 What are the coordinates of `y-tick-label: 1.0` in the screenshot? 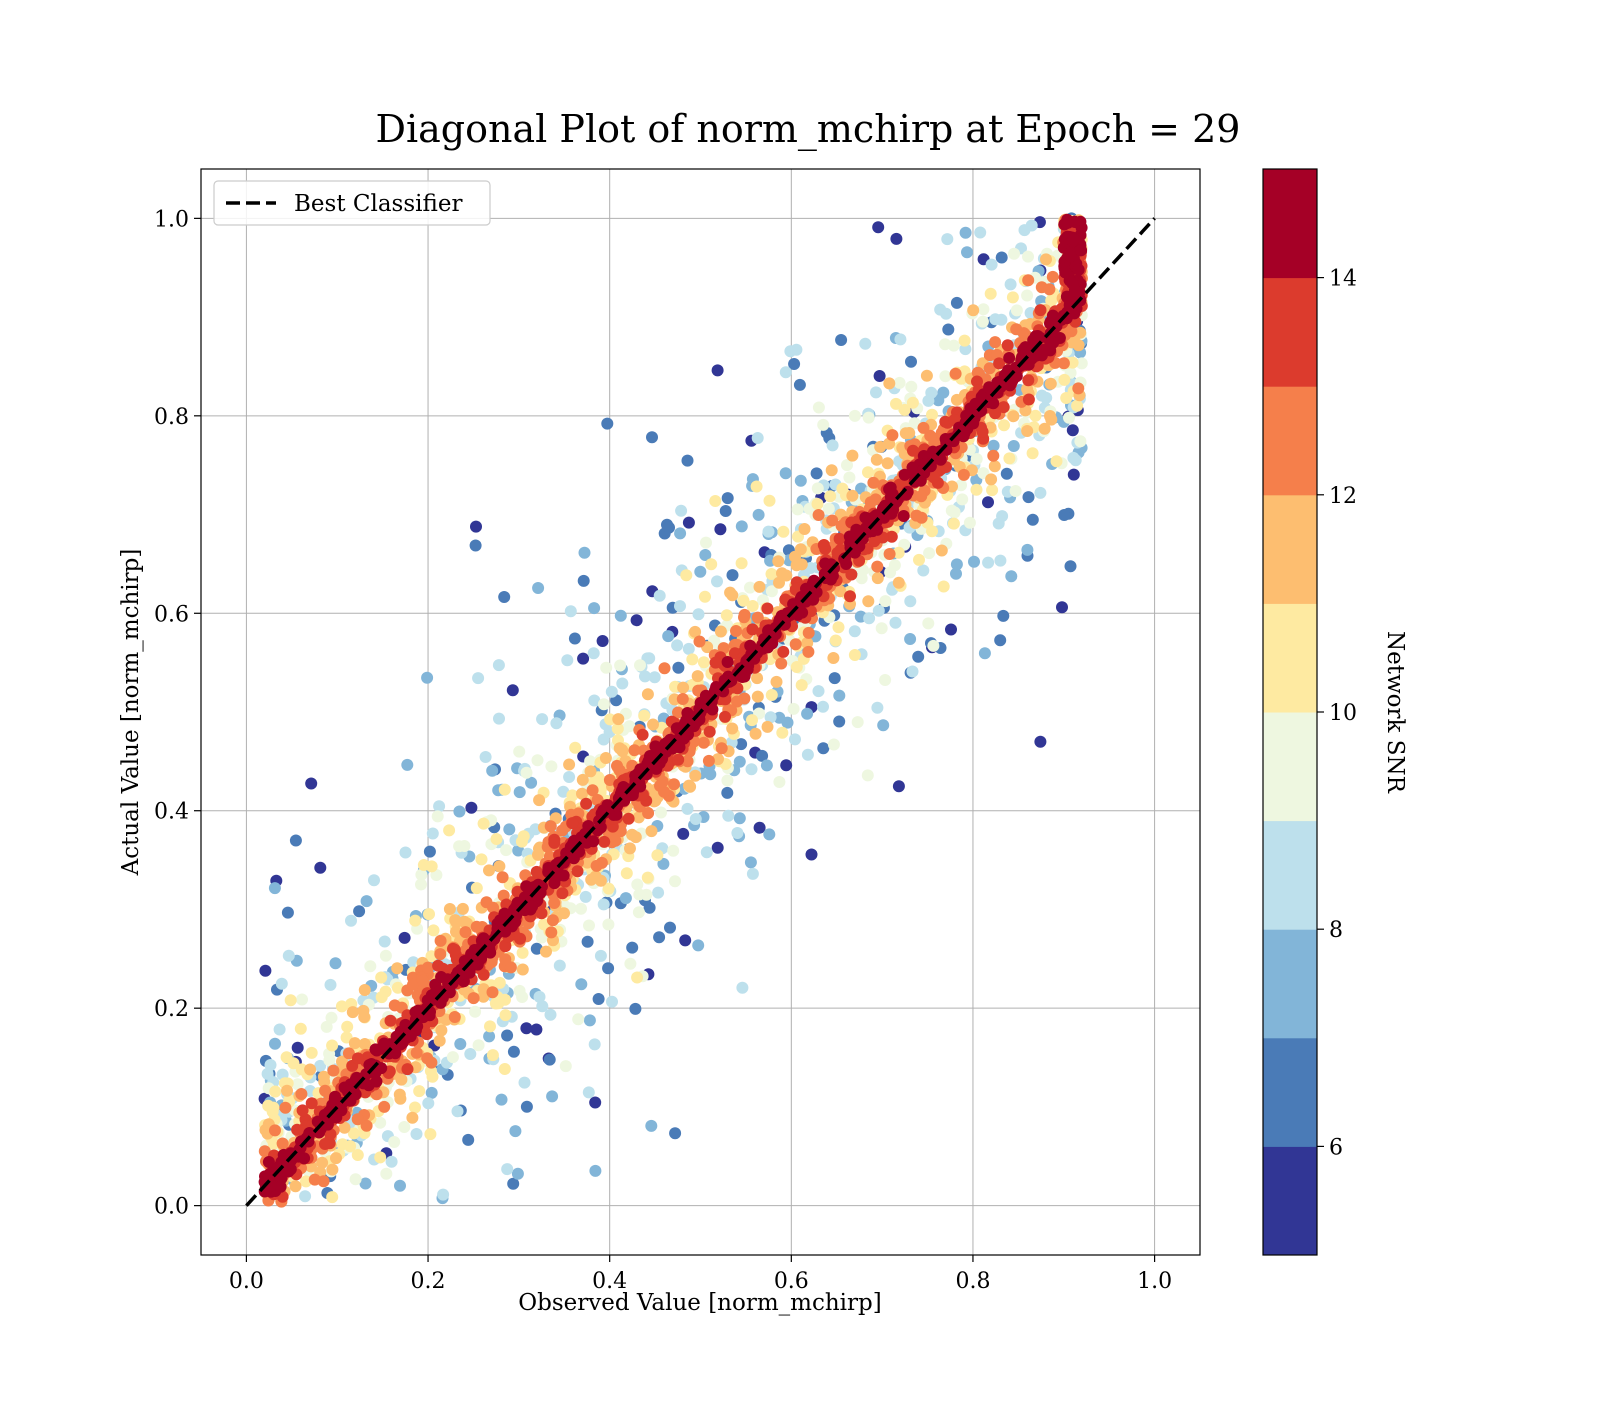 It's located at (171, 219).